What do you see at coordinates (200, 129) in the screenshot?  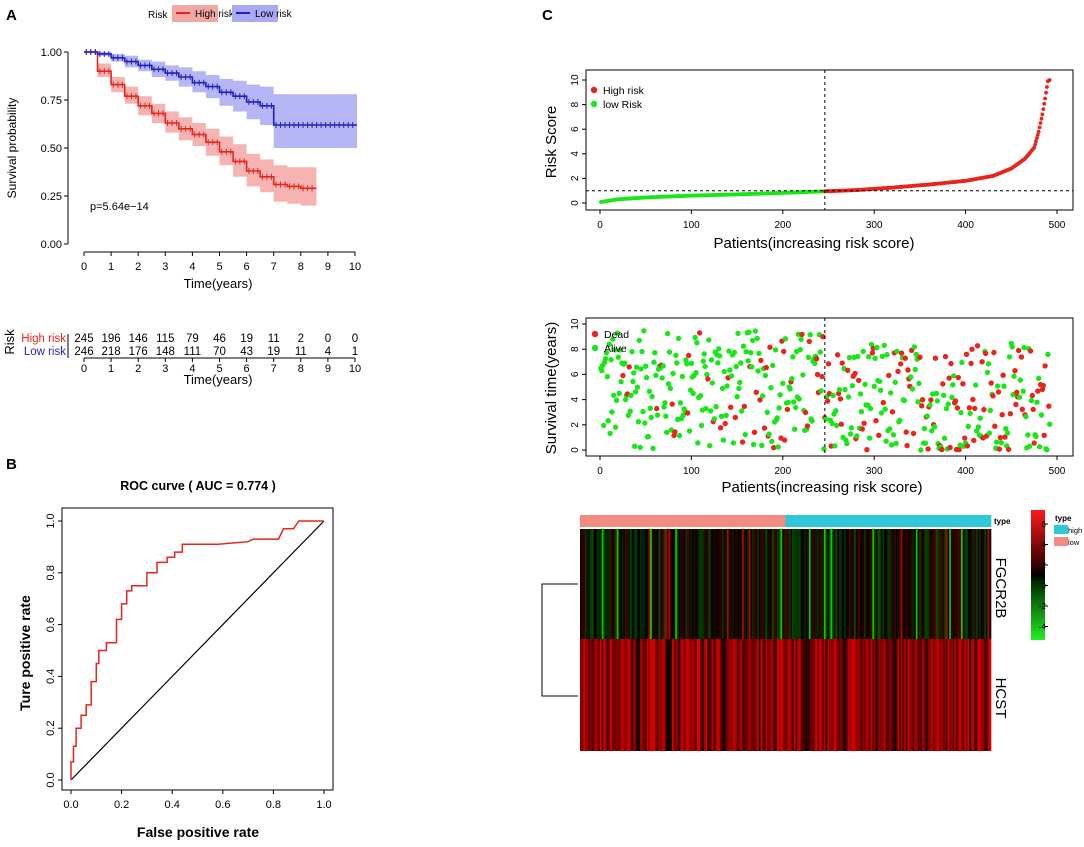 I see `km-high-ci-band` at bounding box center [200, 129].